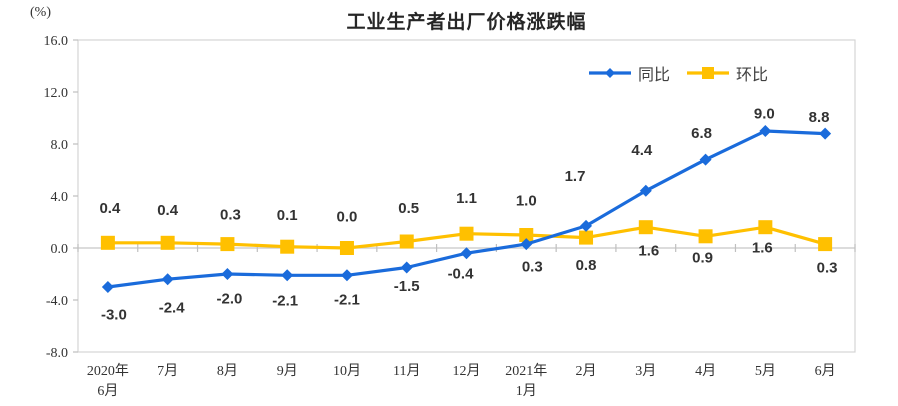  Describe the element at coordinates (56, 41) in the screenshot. I see `y-axis-label: 16.0` at that location.